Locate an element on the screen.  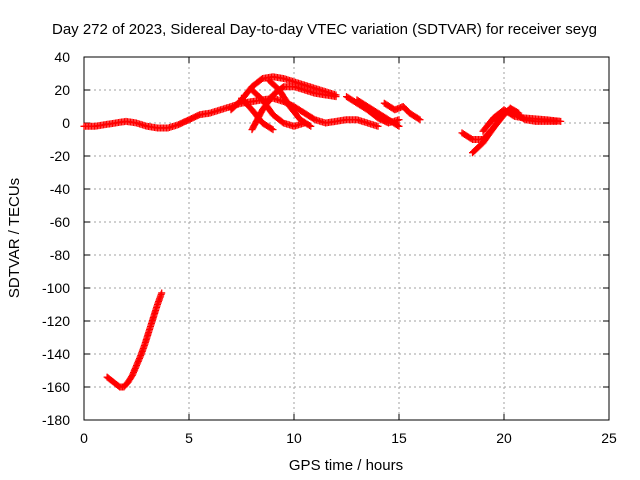
data-point-dip is located at coordinates (162, 293).